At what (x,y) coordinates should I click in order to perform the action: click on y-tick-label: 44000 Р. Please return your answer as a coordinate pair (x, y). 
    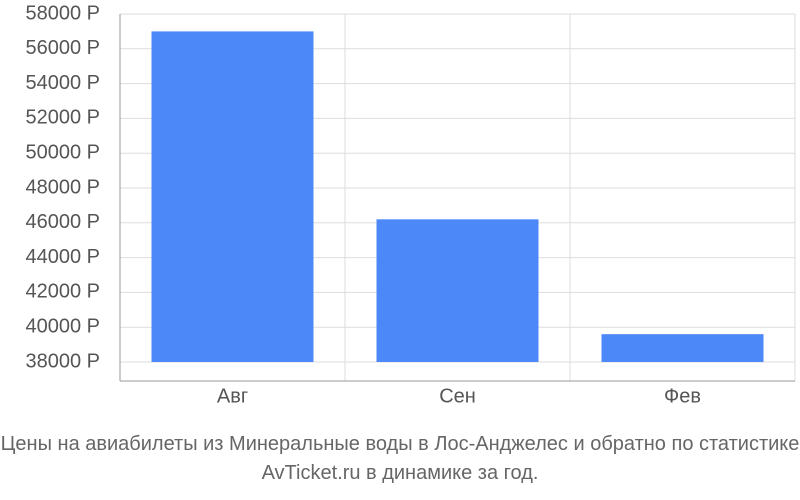
    Looking at the image, I should click on (62, 257).